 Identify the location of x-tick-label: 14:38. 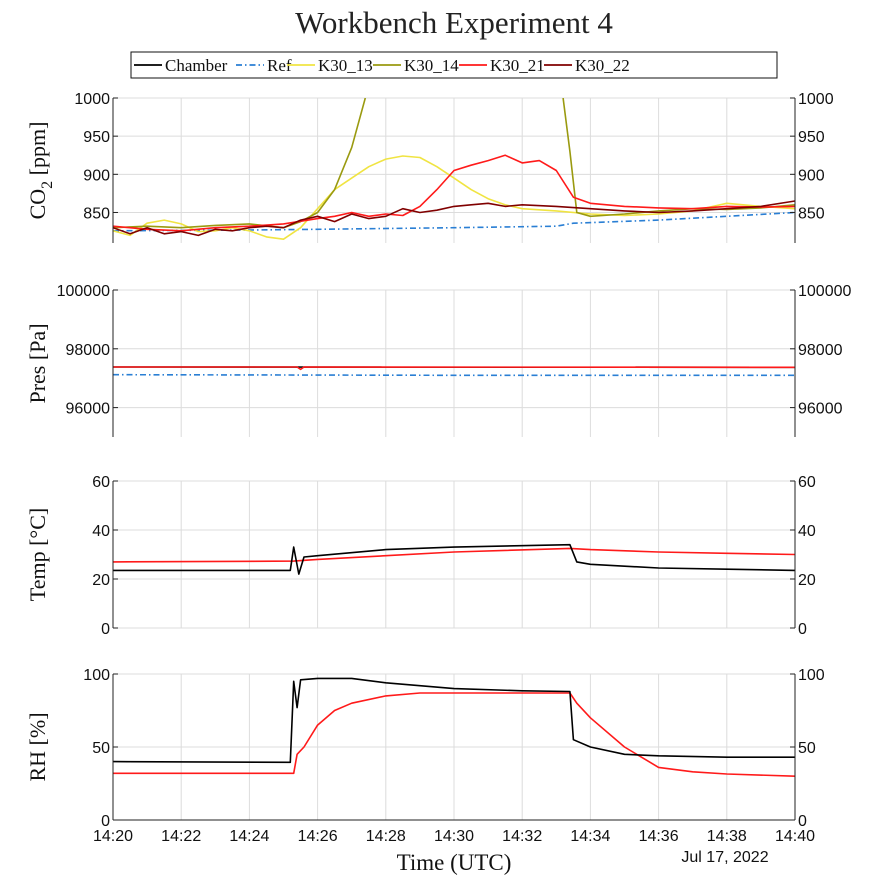
(727, 836).